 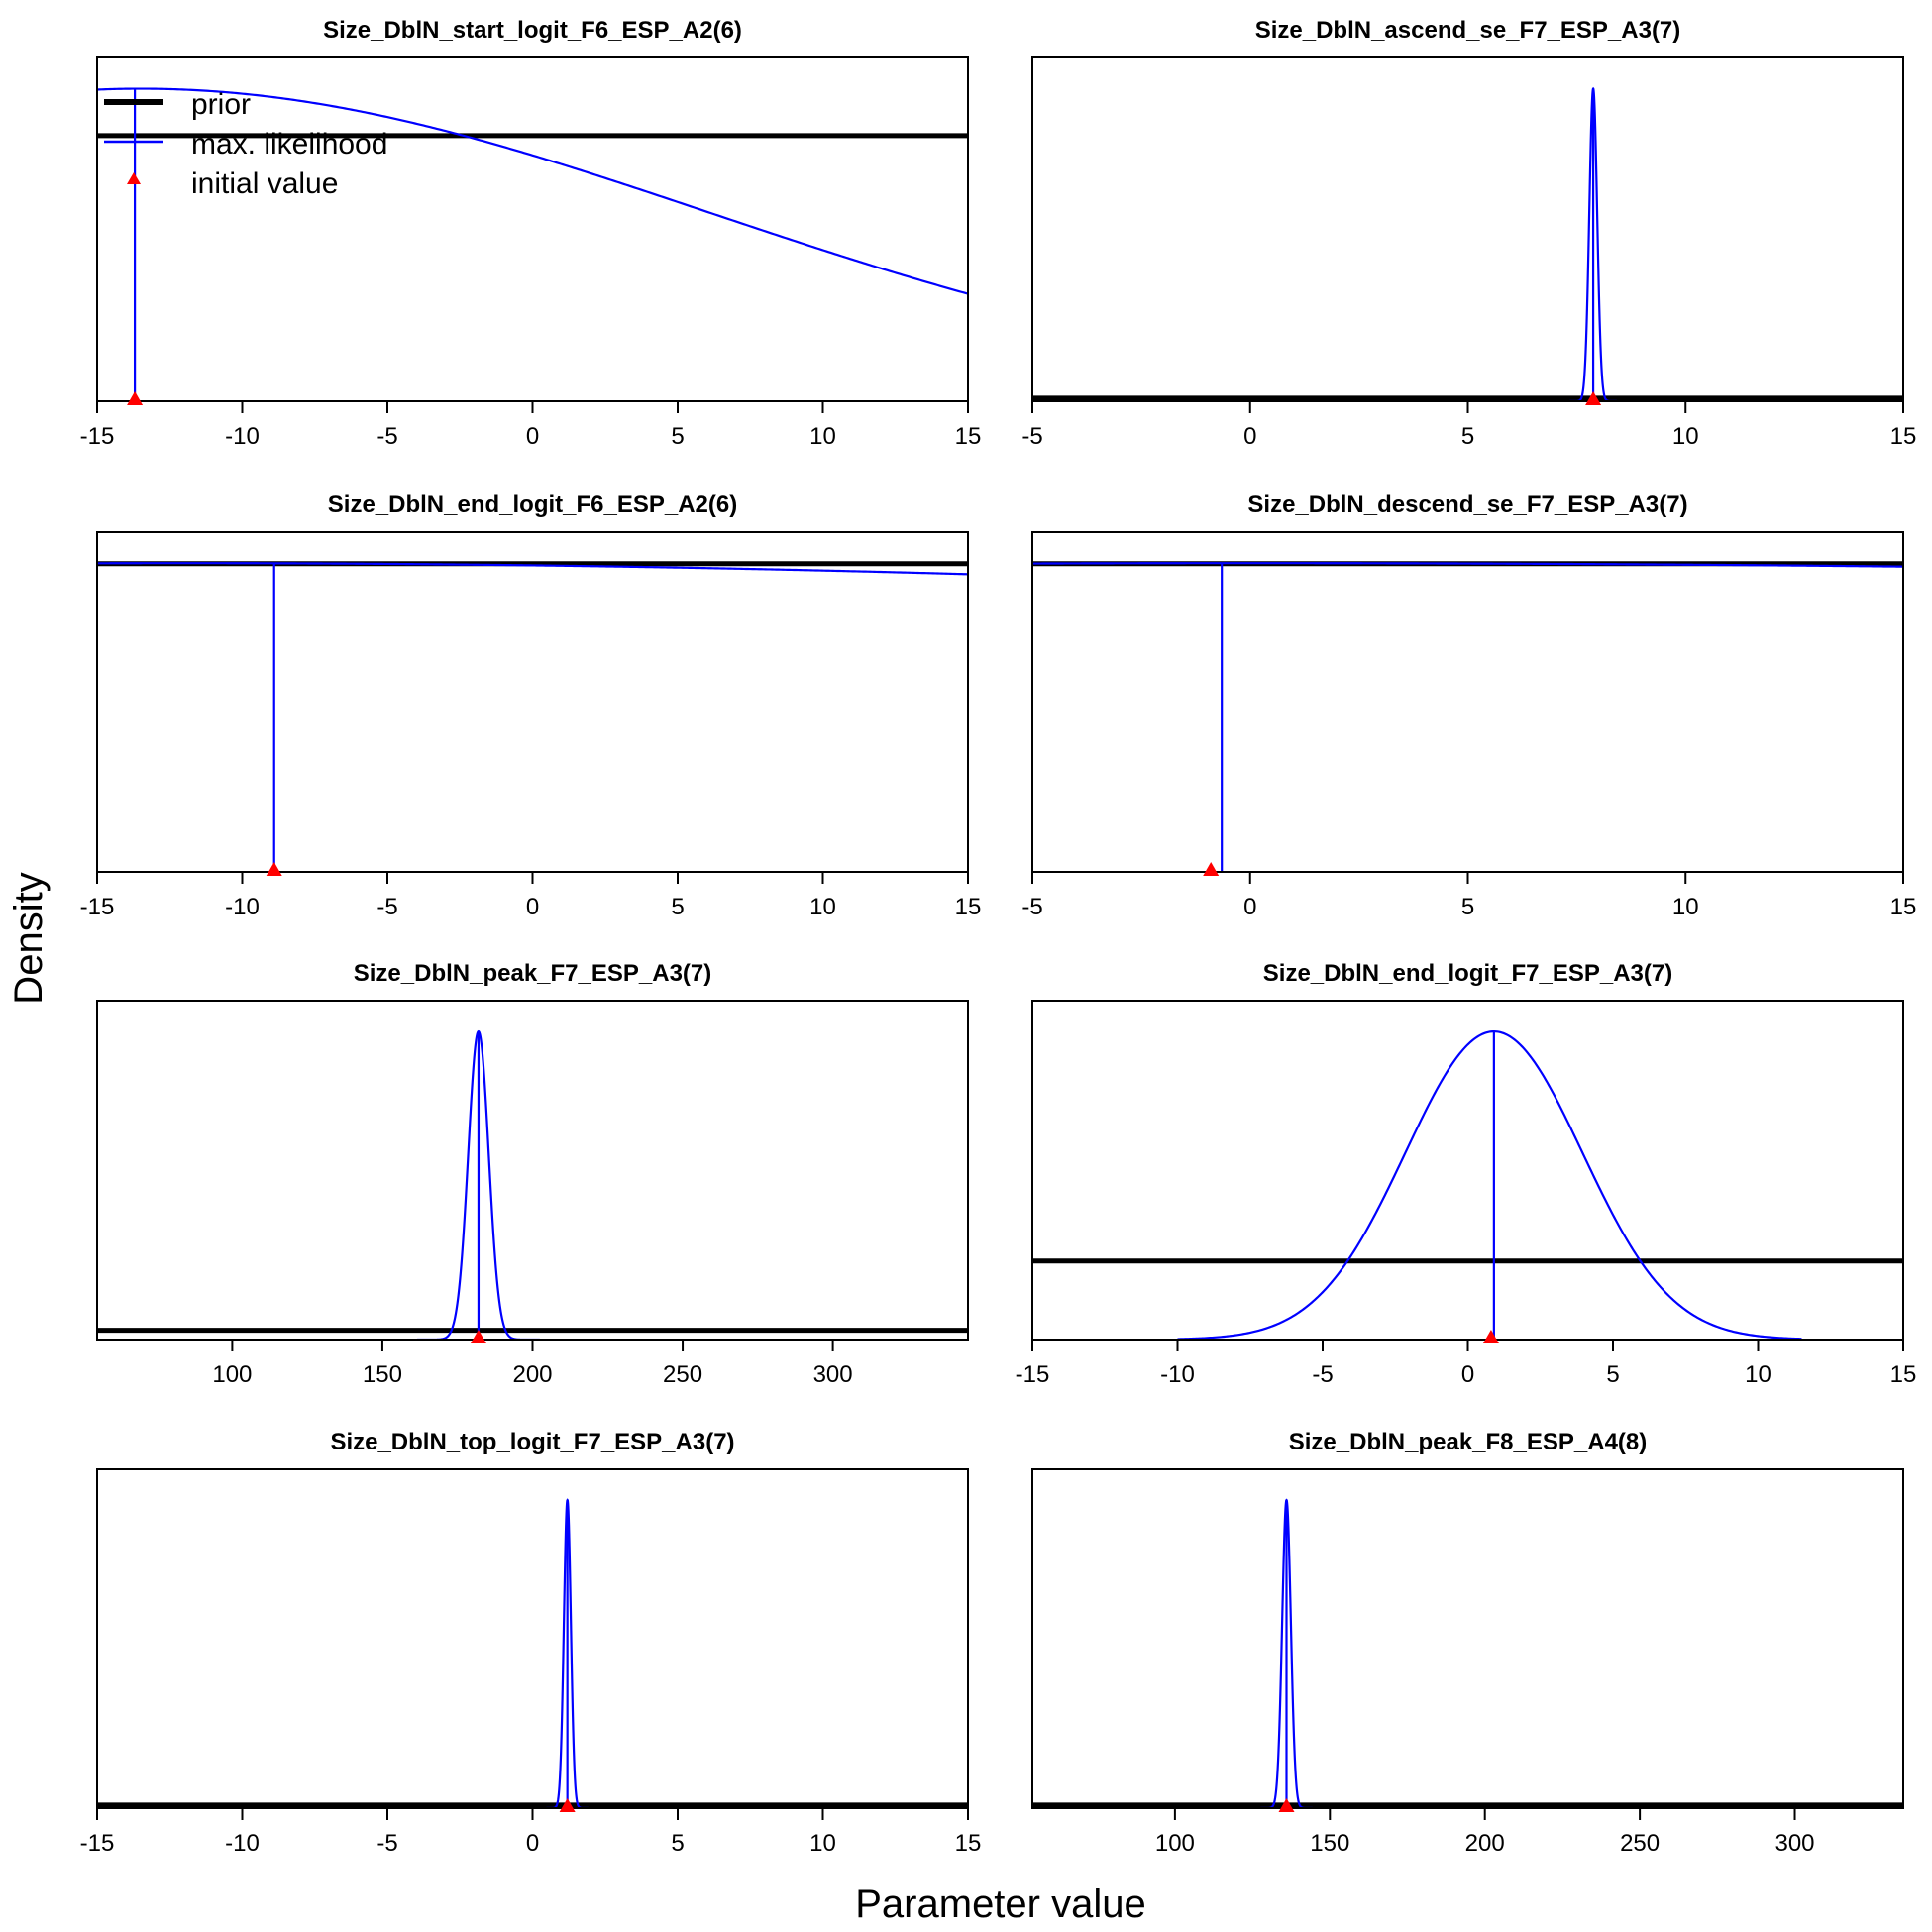 I want to click on y-axis-title: Density, so click(x=29, y=938).